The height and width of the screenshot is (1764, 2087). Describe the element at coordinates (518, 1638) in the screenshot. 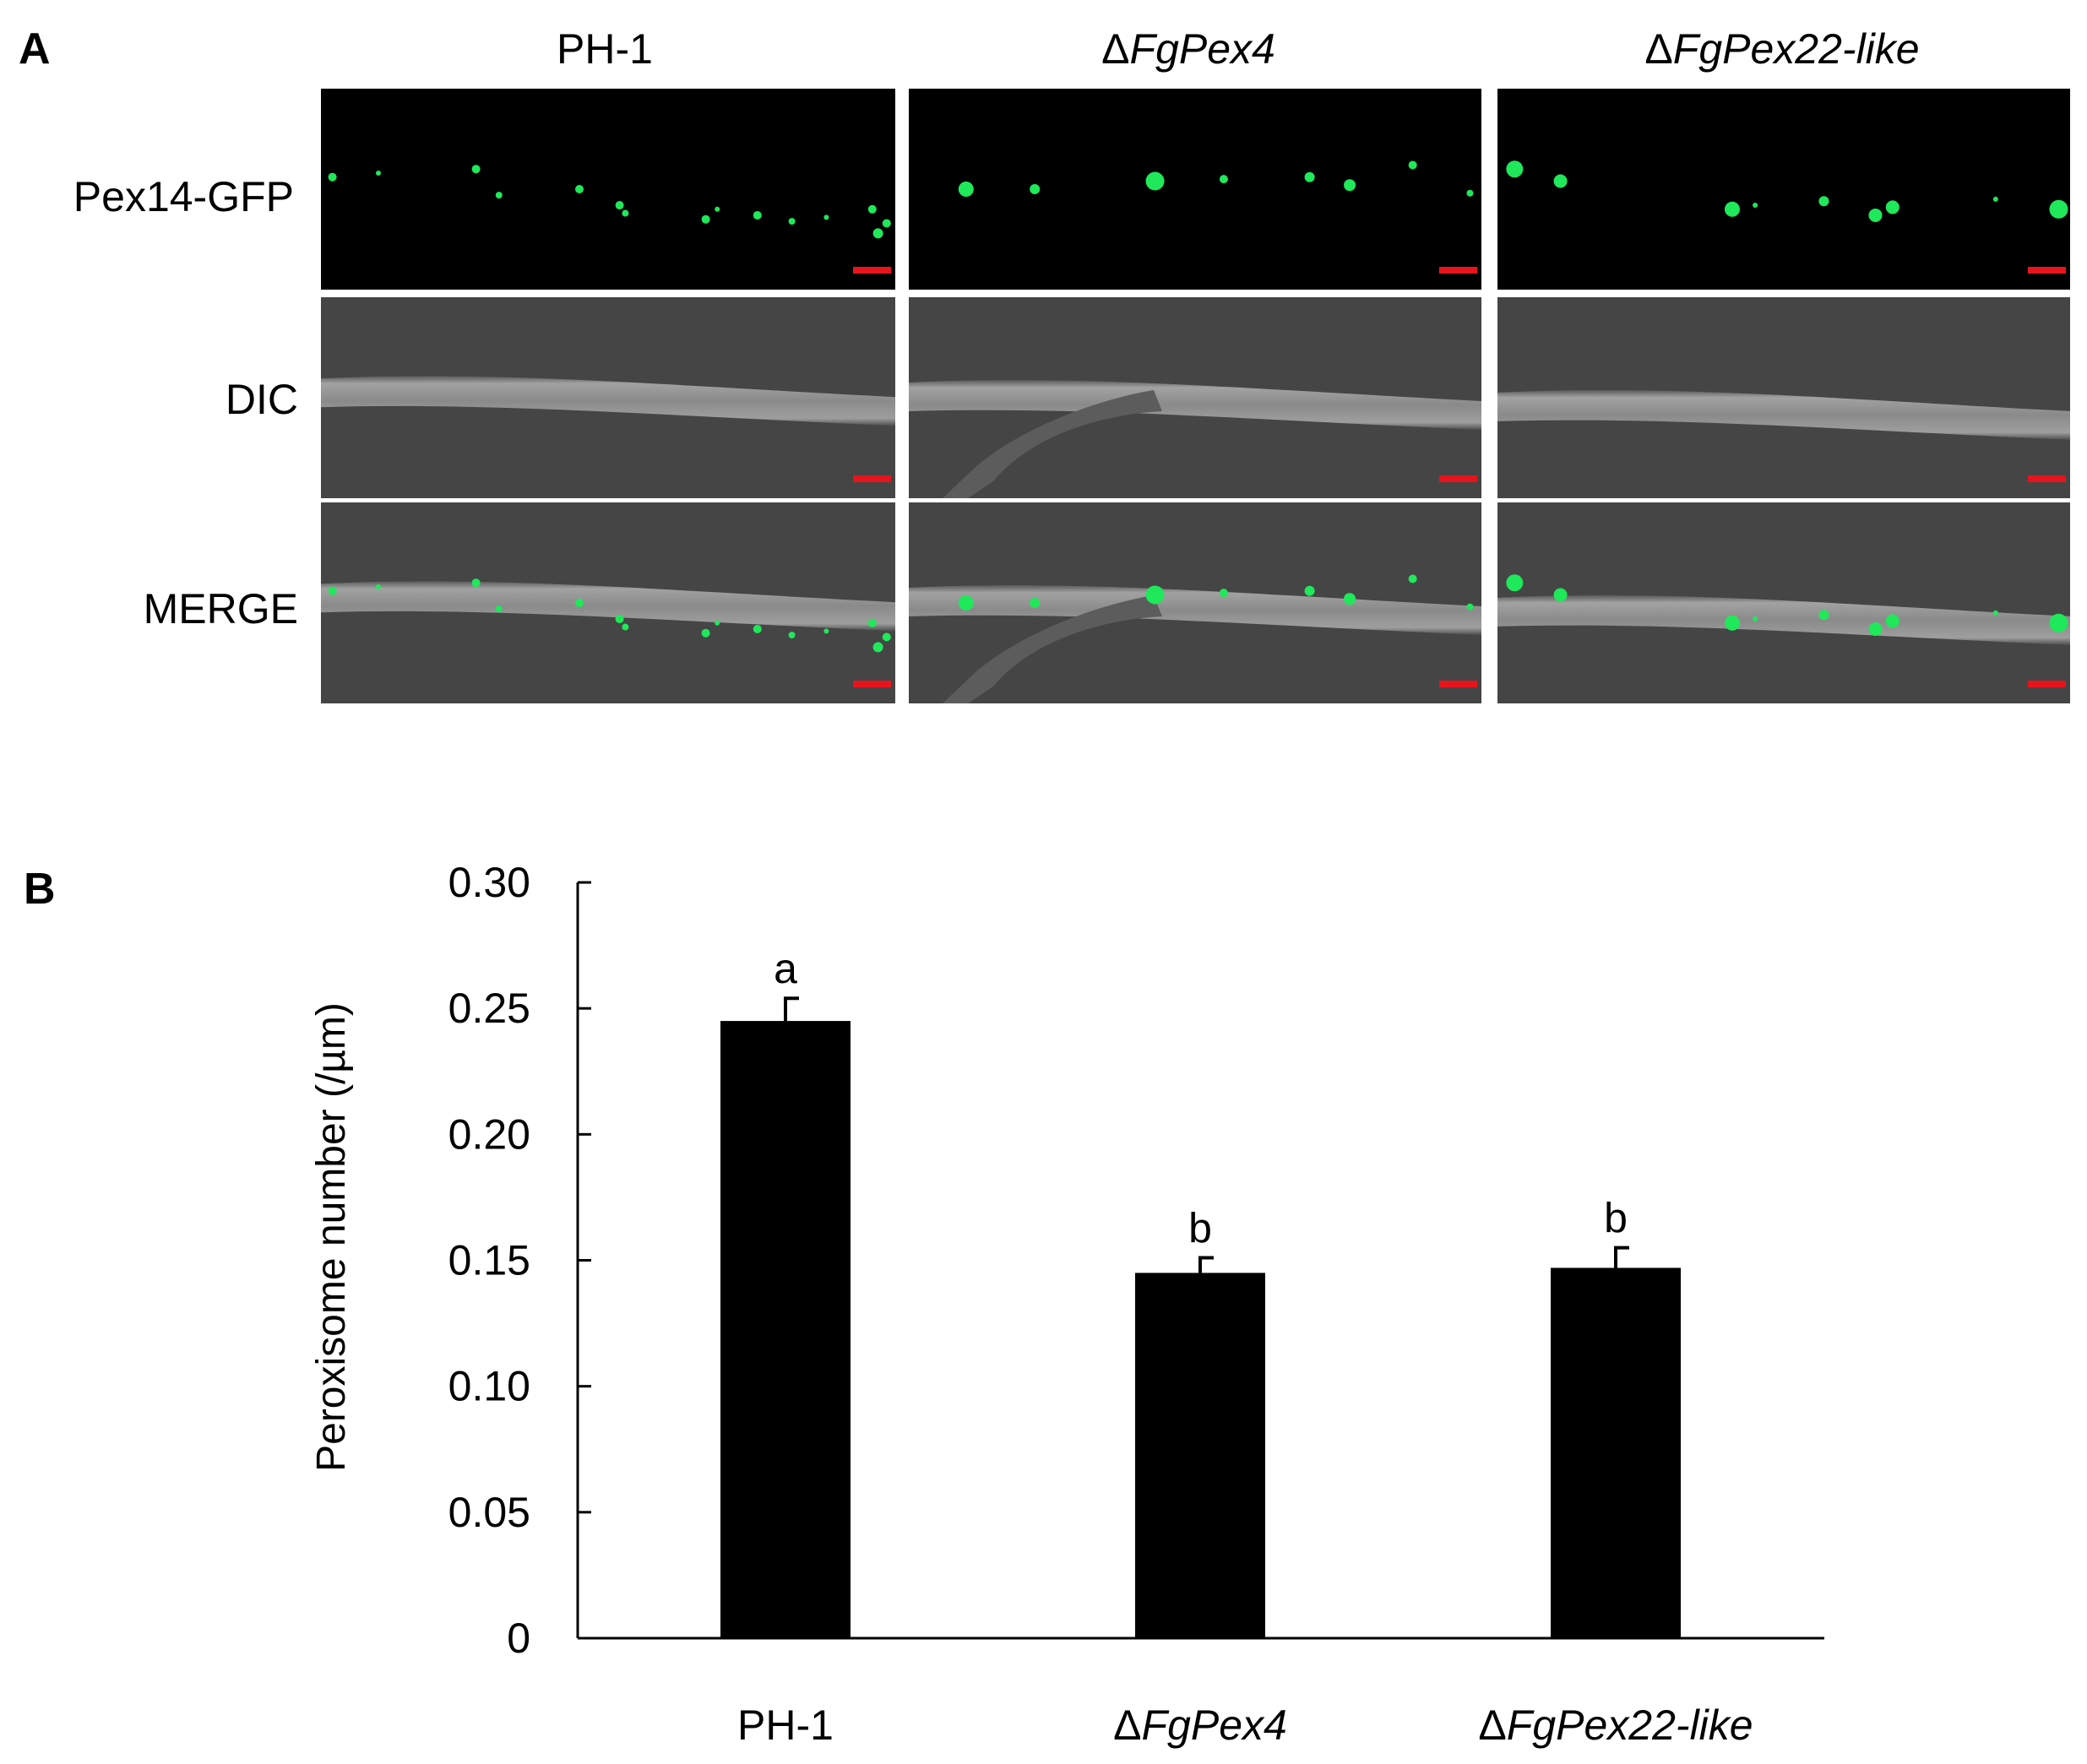

I see `y-tick-label: 0` at that location.